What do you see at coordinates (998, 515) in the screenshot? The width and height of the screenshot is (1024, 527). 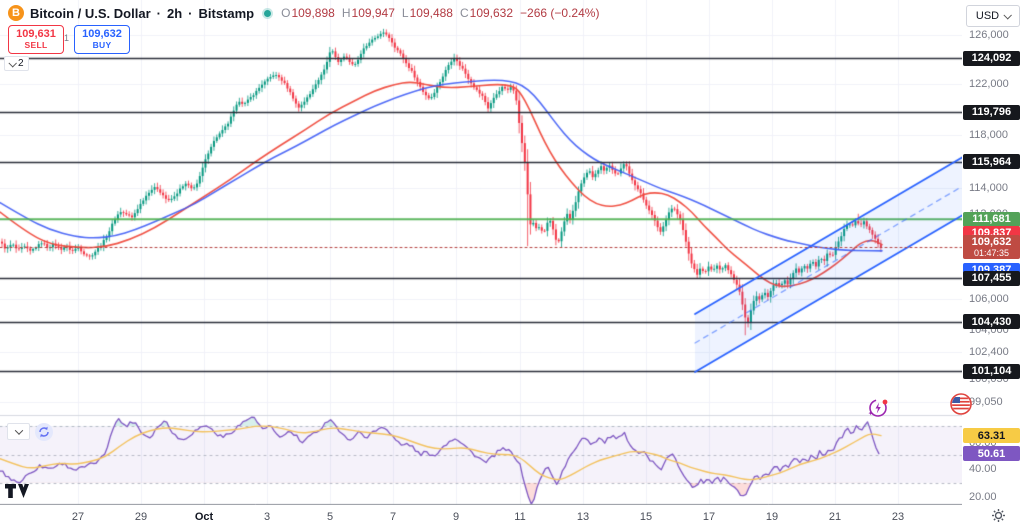 I see `gear-icon` at bounding box center [998, 515].